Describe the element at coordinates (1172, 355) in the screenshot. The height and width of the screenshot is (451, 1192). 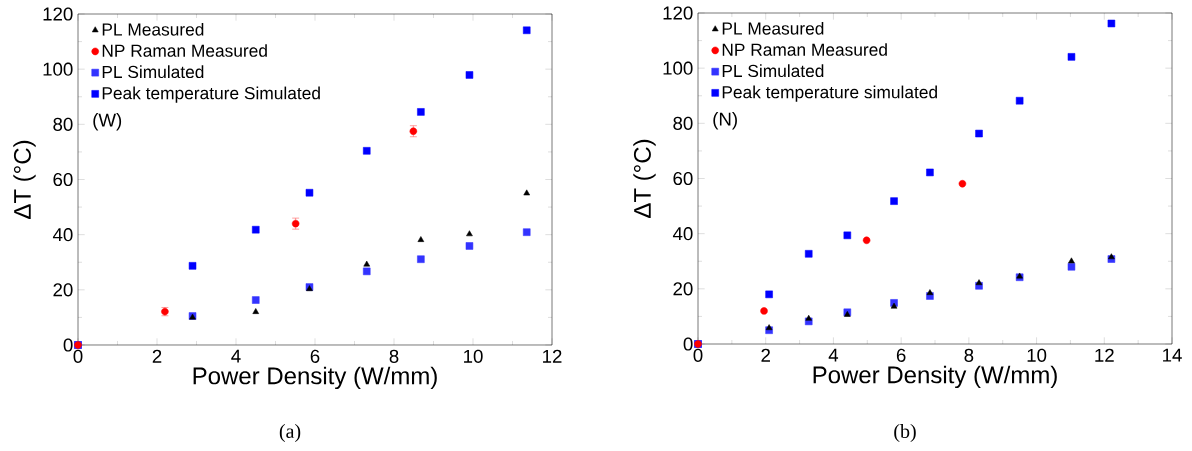
I see `x-tick-label: 14` at that location.